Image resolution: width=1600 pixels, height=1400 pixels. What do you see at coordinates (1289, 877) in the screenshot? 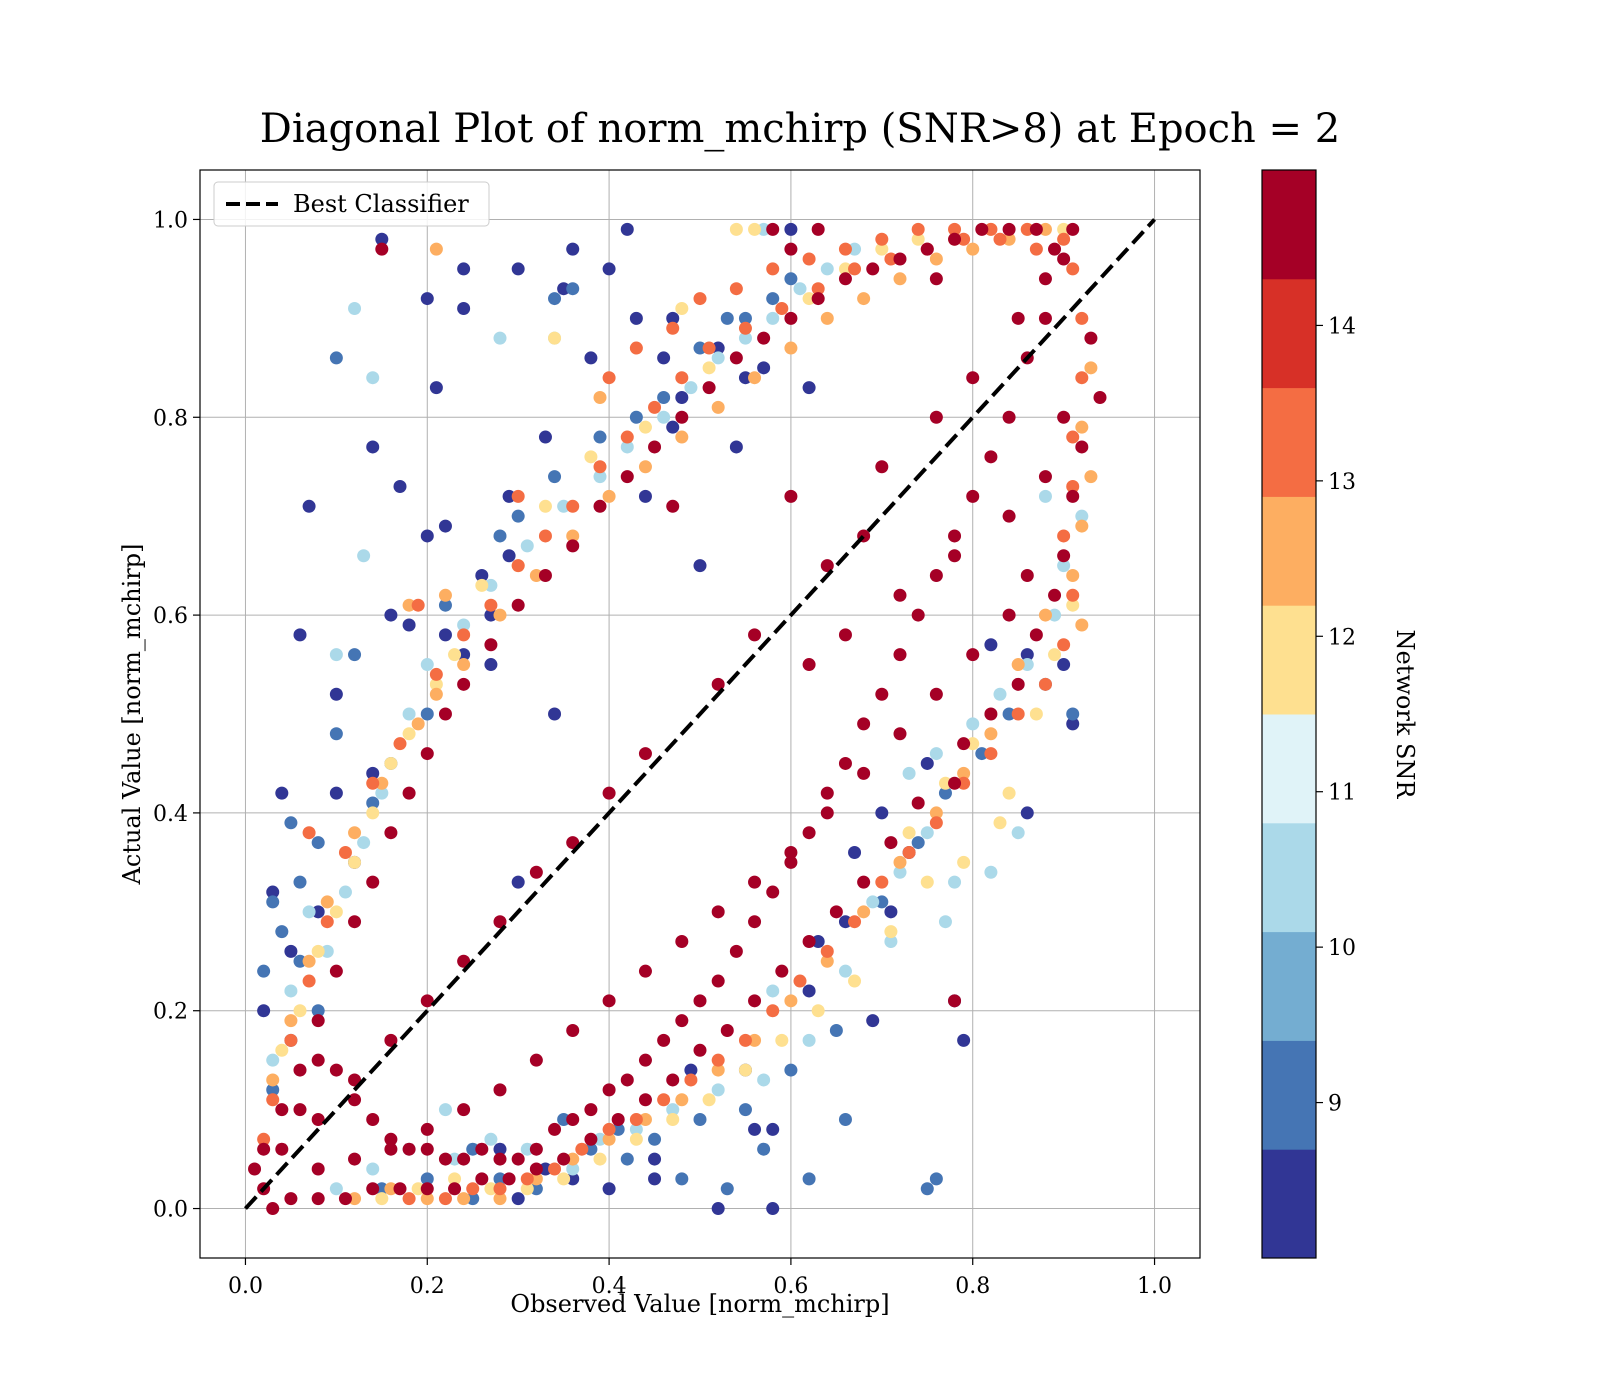
I see `colorbar-segment` at bounding box center [1289, 877].